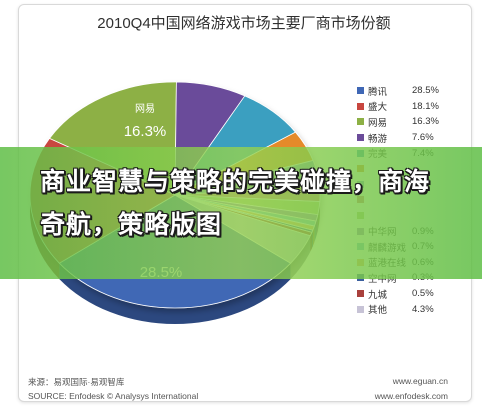 The image size is (482, 409). What do you see at coordinates (378, 311) in the screenshot?
I see `legend-label: 其他` at bounding box center [378, 311].